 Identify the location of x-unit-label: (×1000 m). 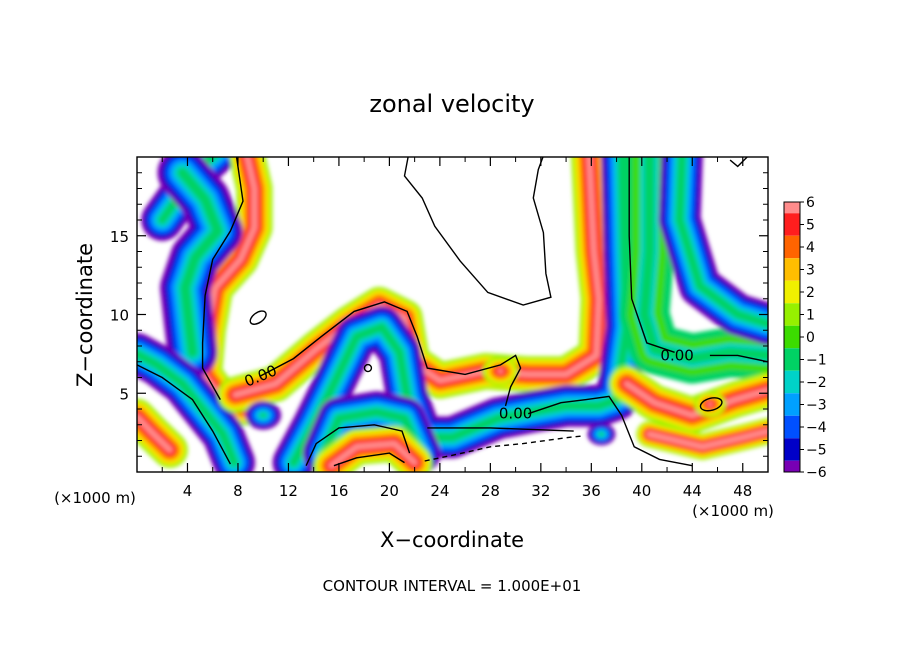
(733, 511).